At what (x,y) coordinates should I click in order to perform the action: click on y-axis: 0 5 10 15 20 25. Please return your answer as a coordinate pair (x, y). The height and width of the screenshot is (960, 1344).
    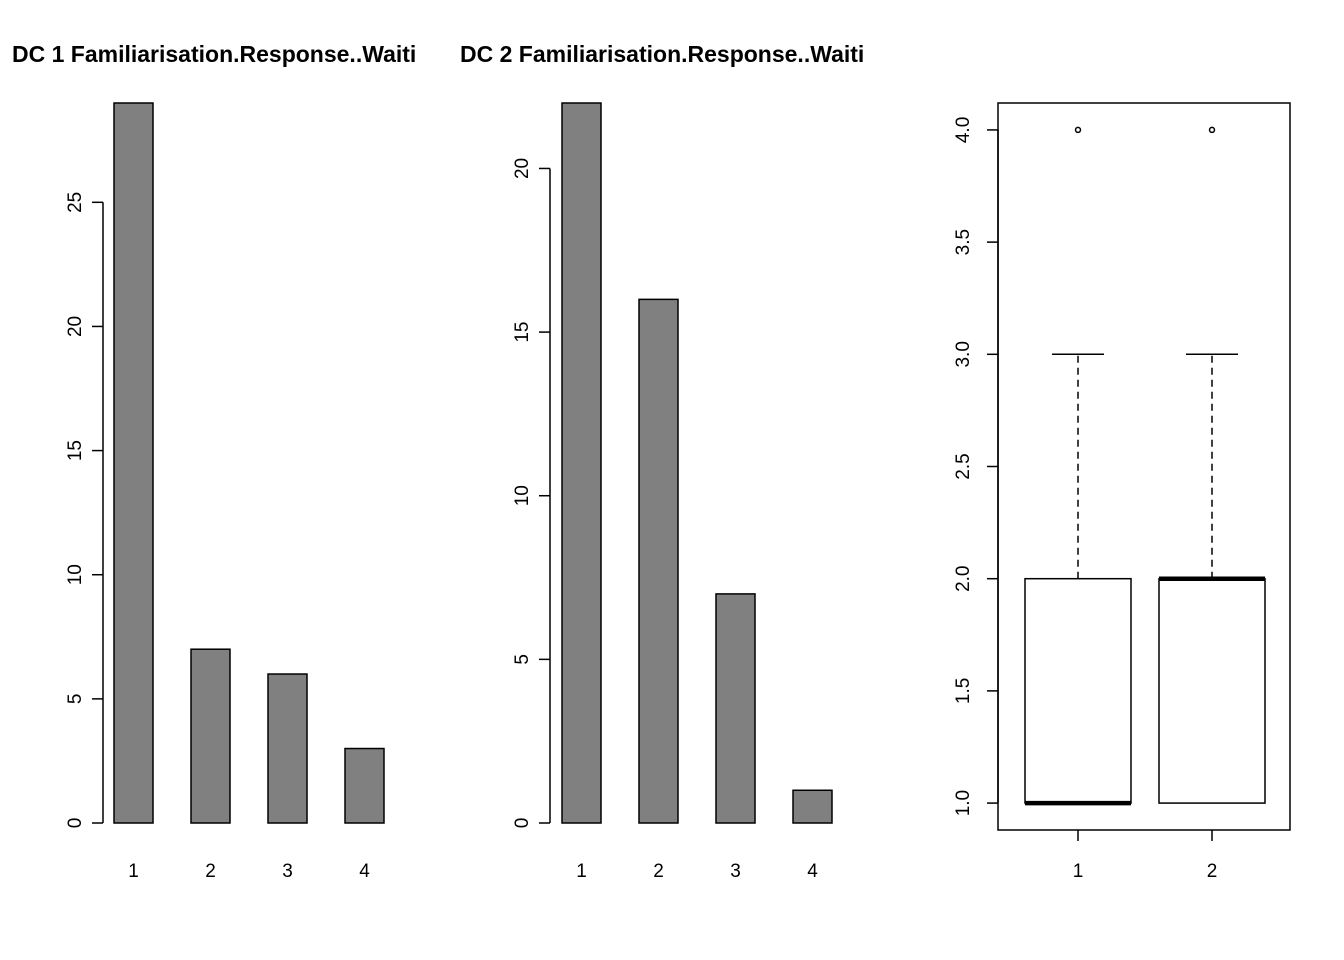
    Looking at the image, I should click on (84, 510).